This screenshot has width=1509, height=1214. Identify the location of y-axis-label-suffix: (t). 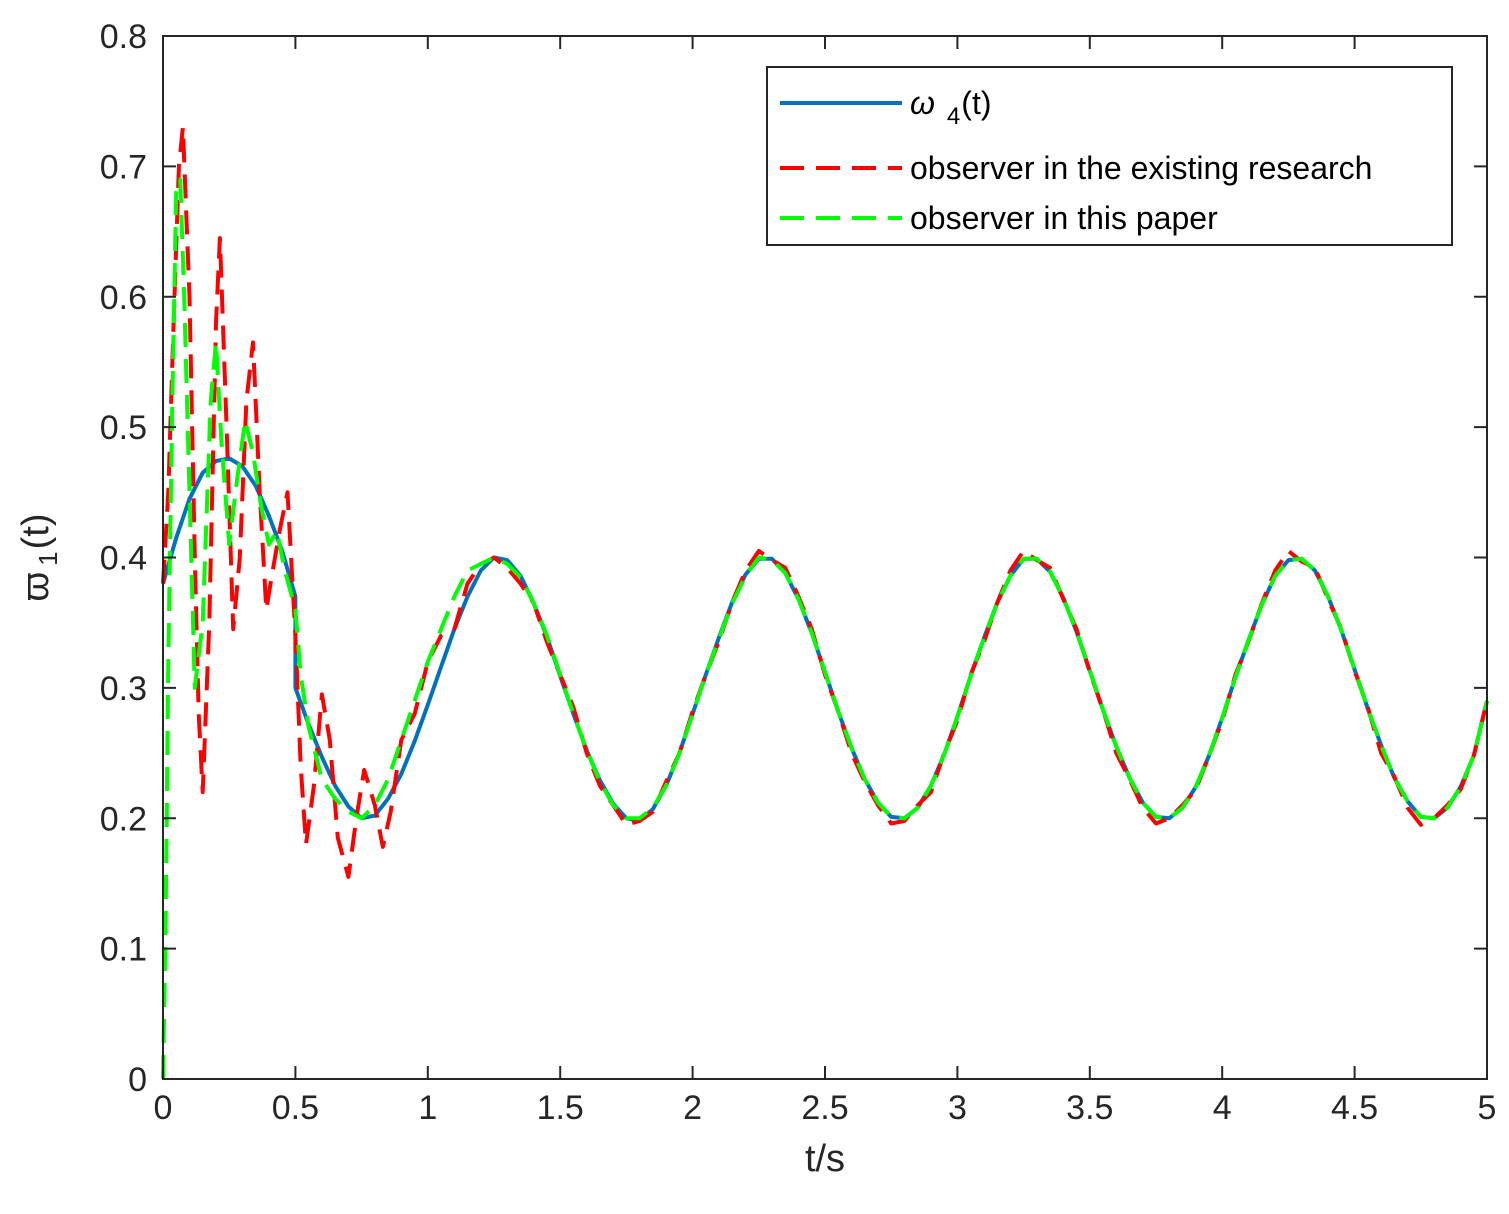
(36, 531).